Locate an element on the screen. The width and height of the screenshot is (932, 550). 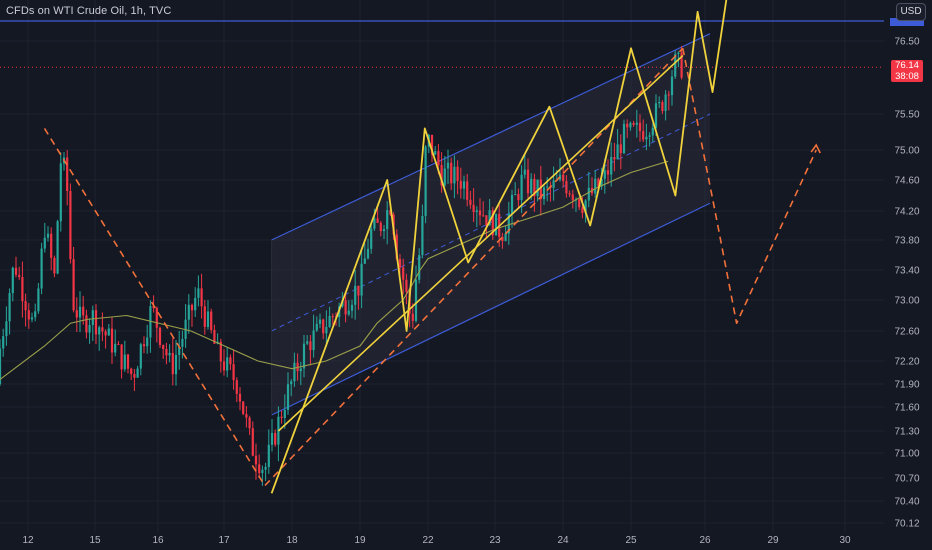
x-tick-label: 19 is located at coordinates (360, 540).